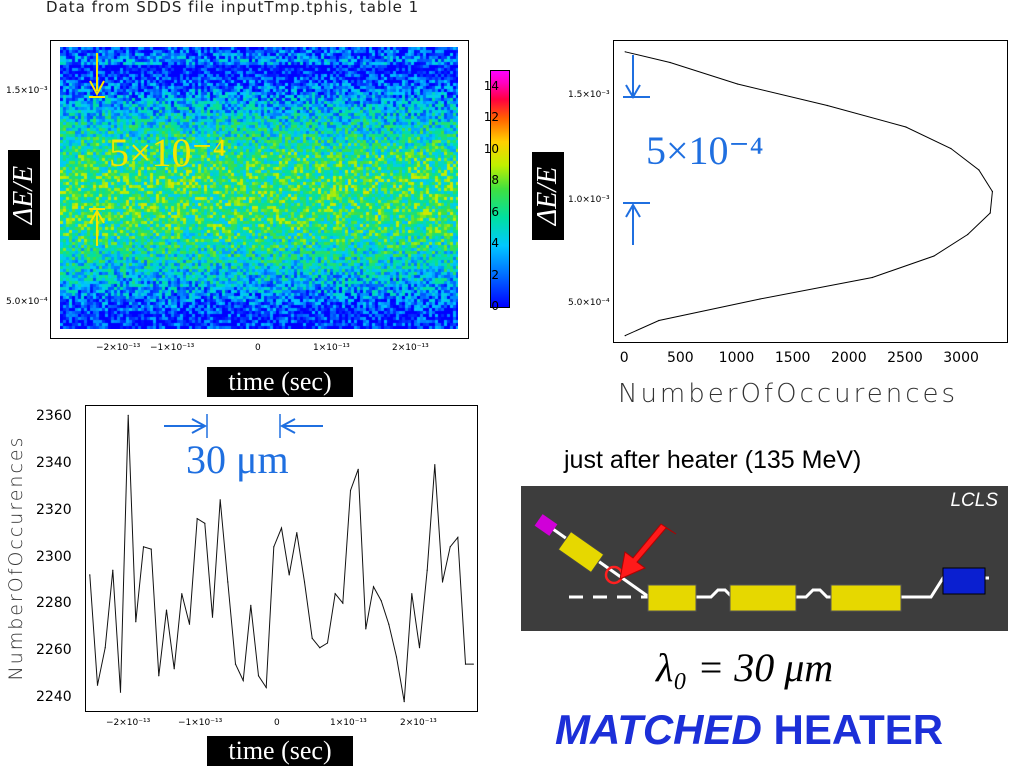 This screenshot has width=1024, height=768. I want to click on heatmap-xlabel: time (sec), so click(280, 382).